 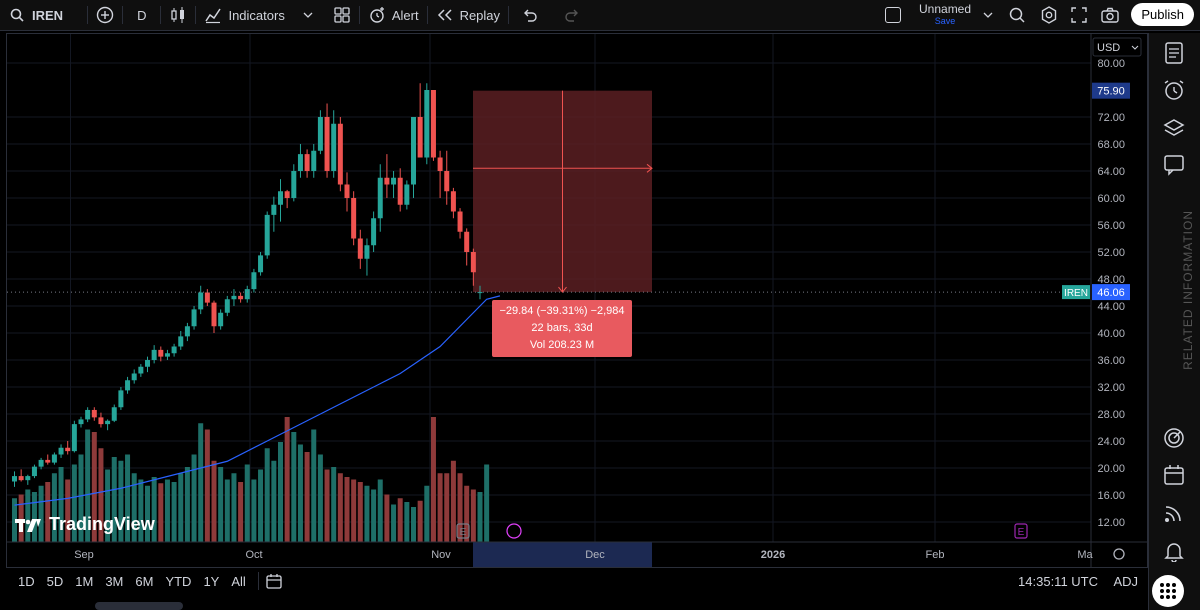 What do you see at coordinates (84, 581) in the screenshot?
I see `range-button-1m: 1M` at bounding box center [84, 581].